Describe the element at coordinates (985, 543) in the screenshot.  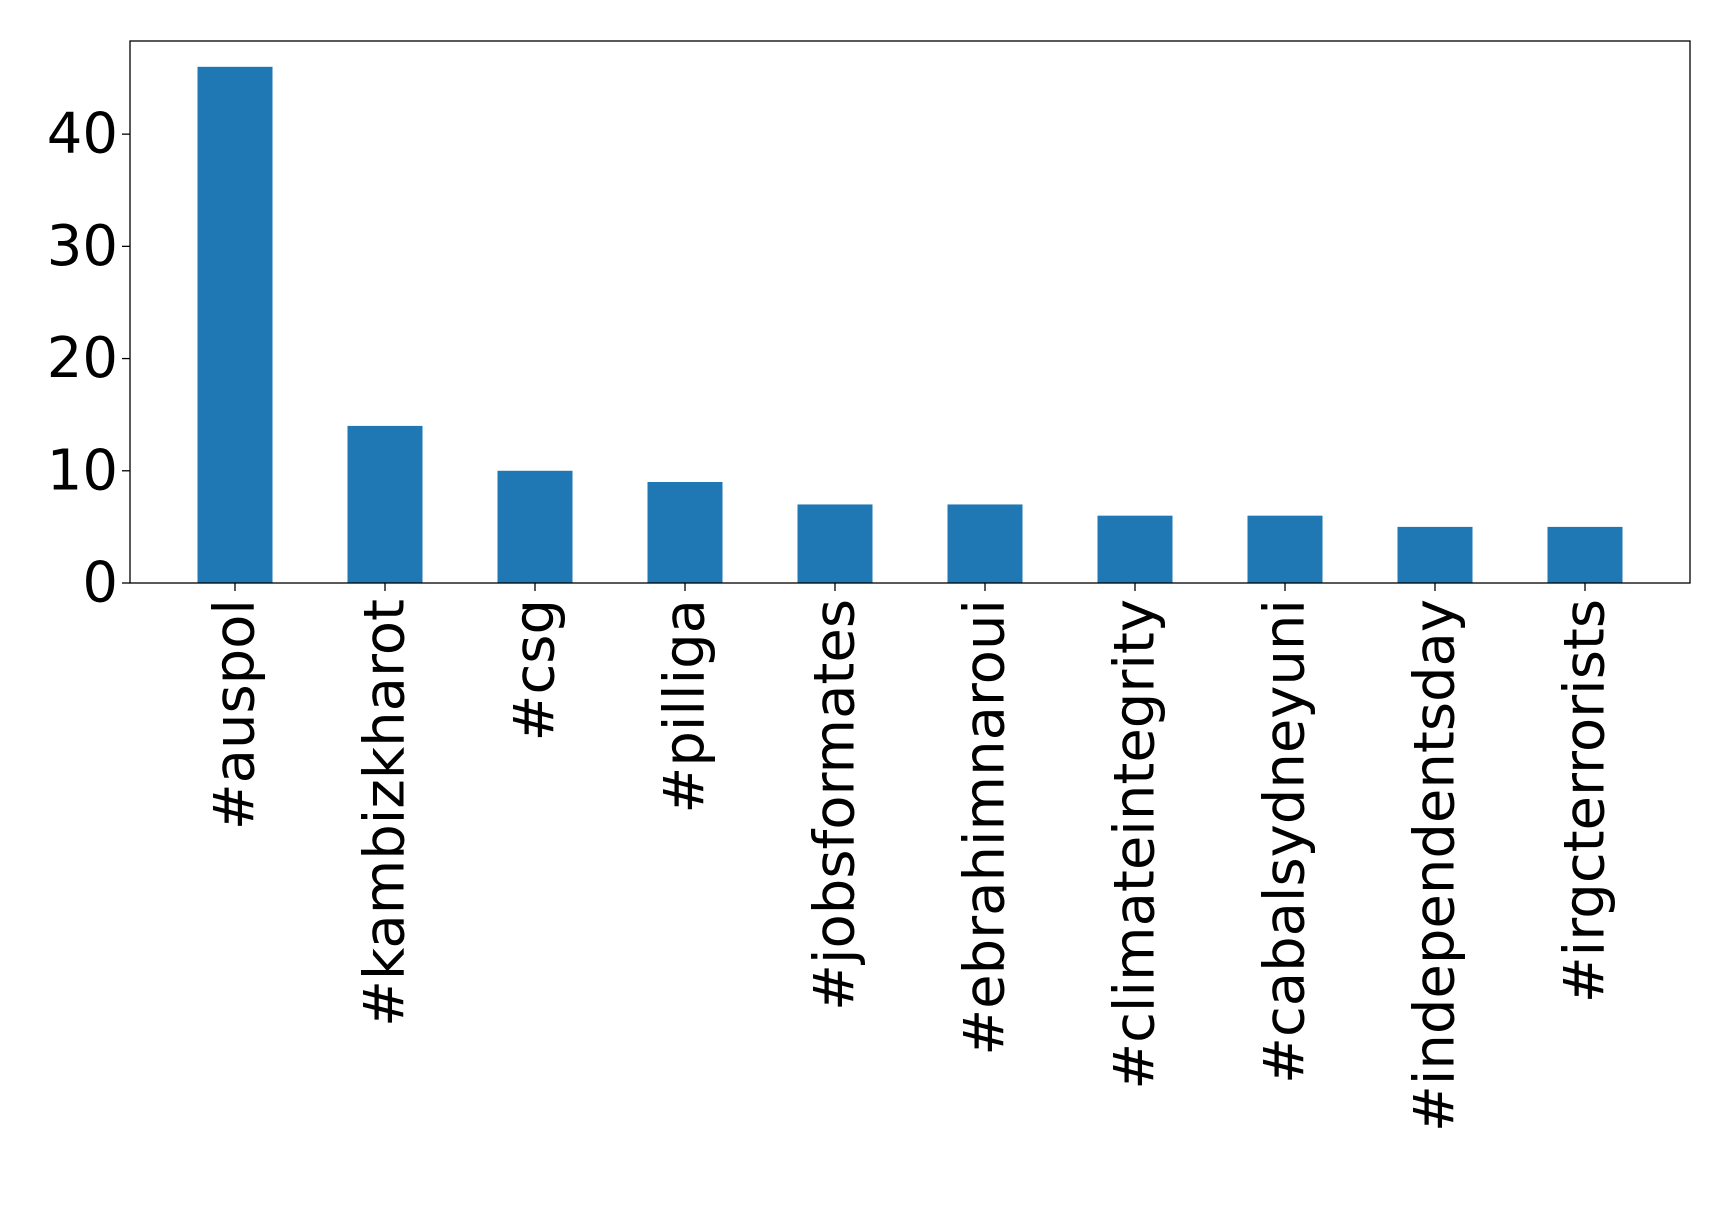
I see `bar-ebrahimnaroui` at that location.